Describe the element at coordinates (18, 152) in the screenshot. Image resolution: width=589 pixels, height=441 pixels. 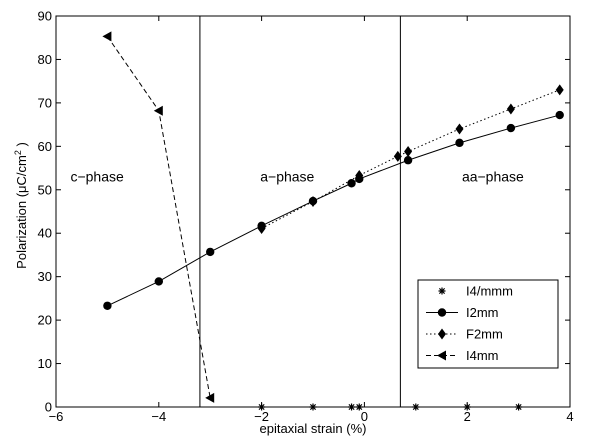
I see `y-axis-label-superscript: 2` at that location.